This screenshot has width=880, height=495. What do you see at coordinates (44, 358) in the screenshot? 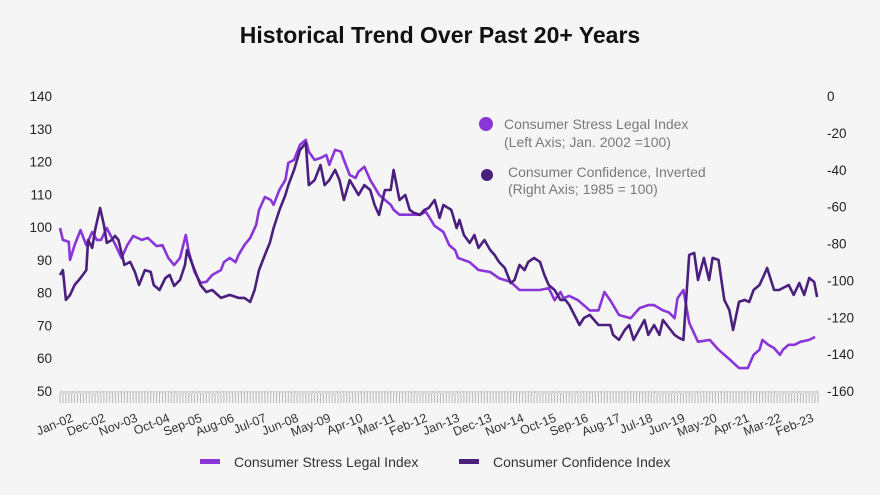
I see `left-tick-label: 60` at bounding box center [44, 358].